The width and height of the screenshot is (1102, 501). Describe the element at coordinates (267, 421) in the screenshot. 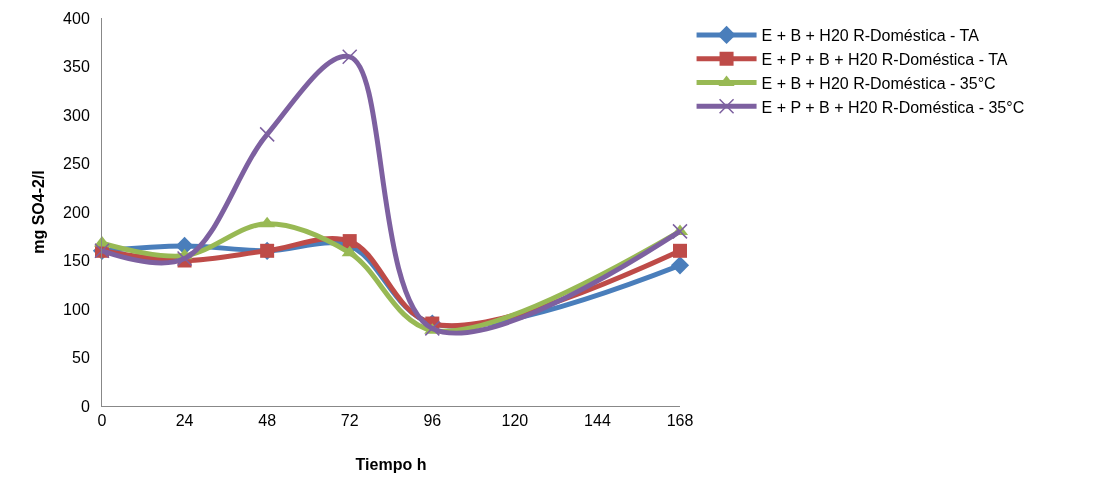

I see `x-tick-label: 48` at that location.